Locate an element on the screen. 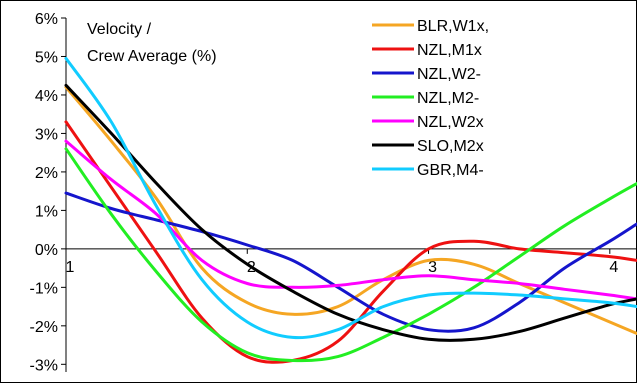  title-line-1: Velocity / is located at coordinates (119, 29).